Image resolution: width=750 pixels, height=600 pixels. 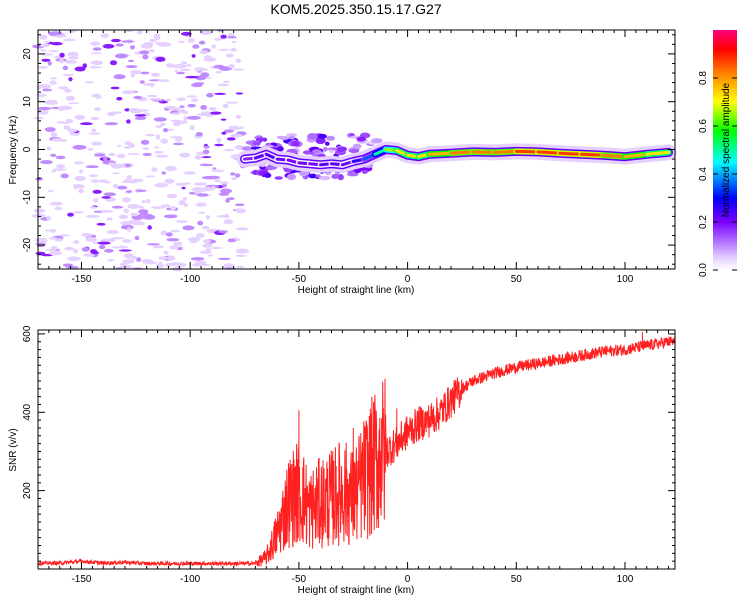 What do you see at coordinates (27, 102) in the screenshot?
I see `y-tick-label: 10` at bounding box center [27, 102].